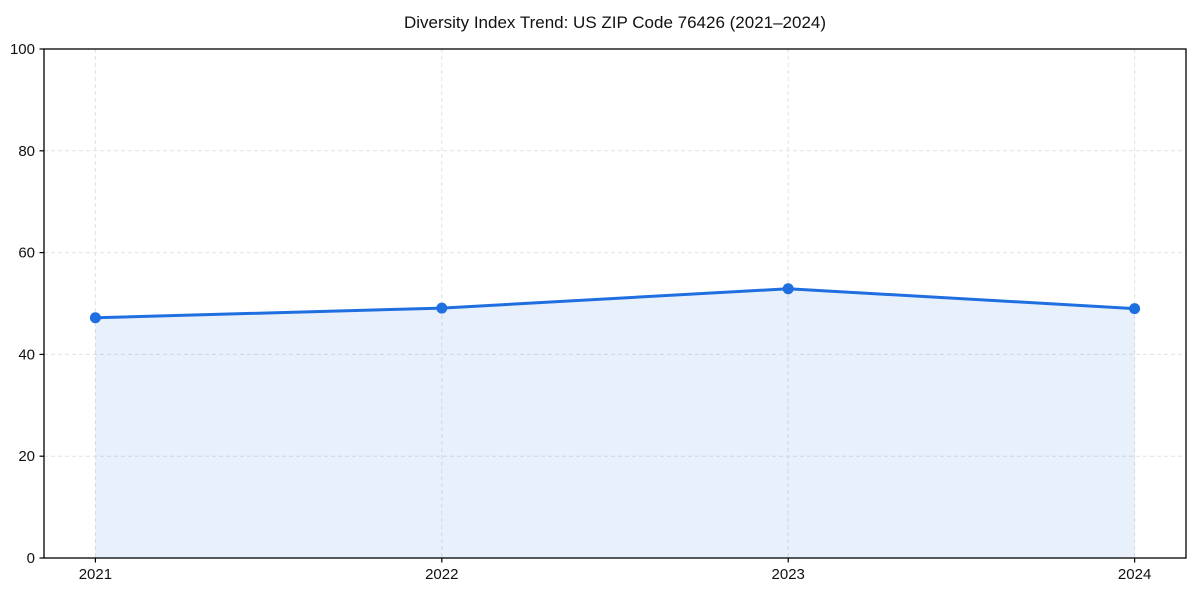 Image resolution: width=1200 pixels, height=600 pixels. I want to click on y-tick-label: 40, so click(26, 354).